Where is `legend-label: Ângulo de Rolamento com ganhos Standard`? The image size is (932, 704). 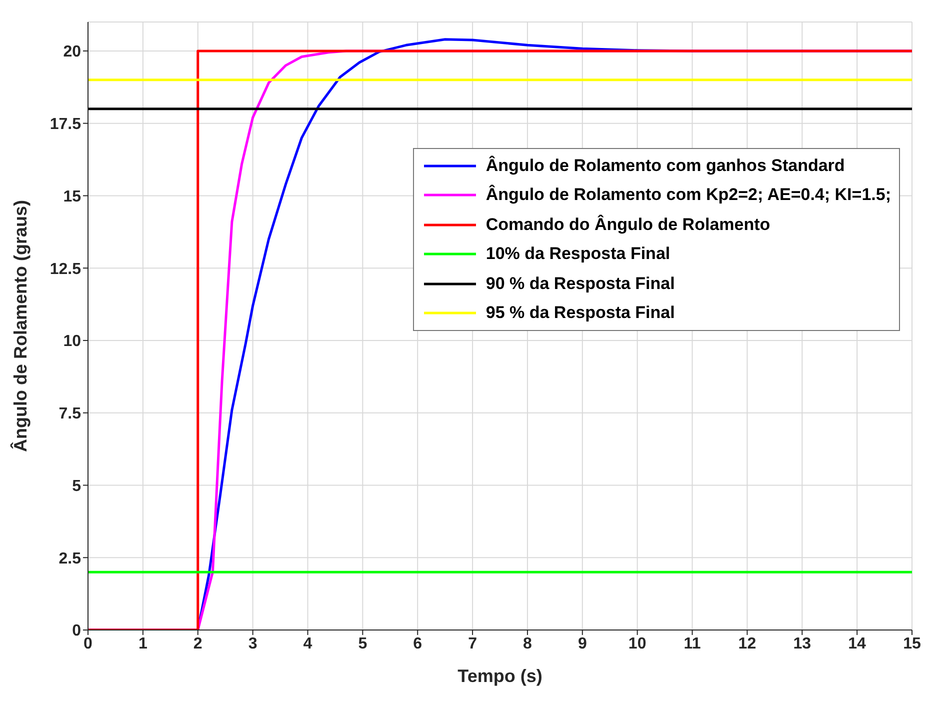
legend-label: Ângulo de Rolamento com ganhos Standard is located at coordinates (665, 166).